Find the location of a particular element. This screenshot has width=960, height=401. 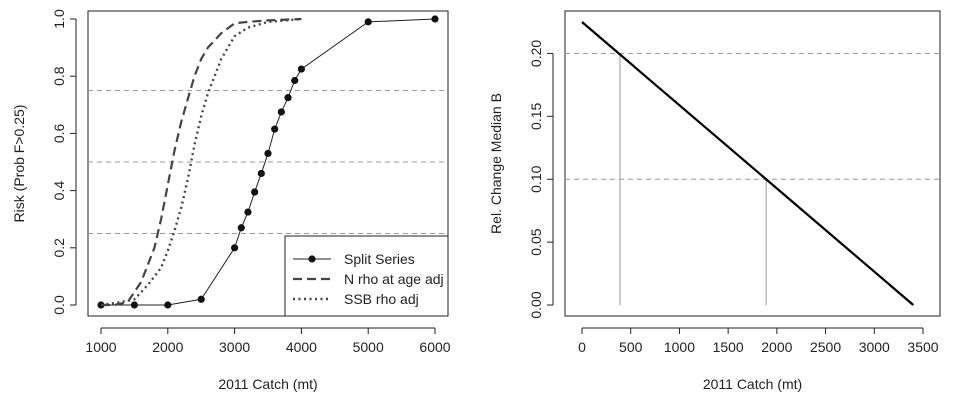

x-tick-label: 0 is located at coordinates (582, 347).